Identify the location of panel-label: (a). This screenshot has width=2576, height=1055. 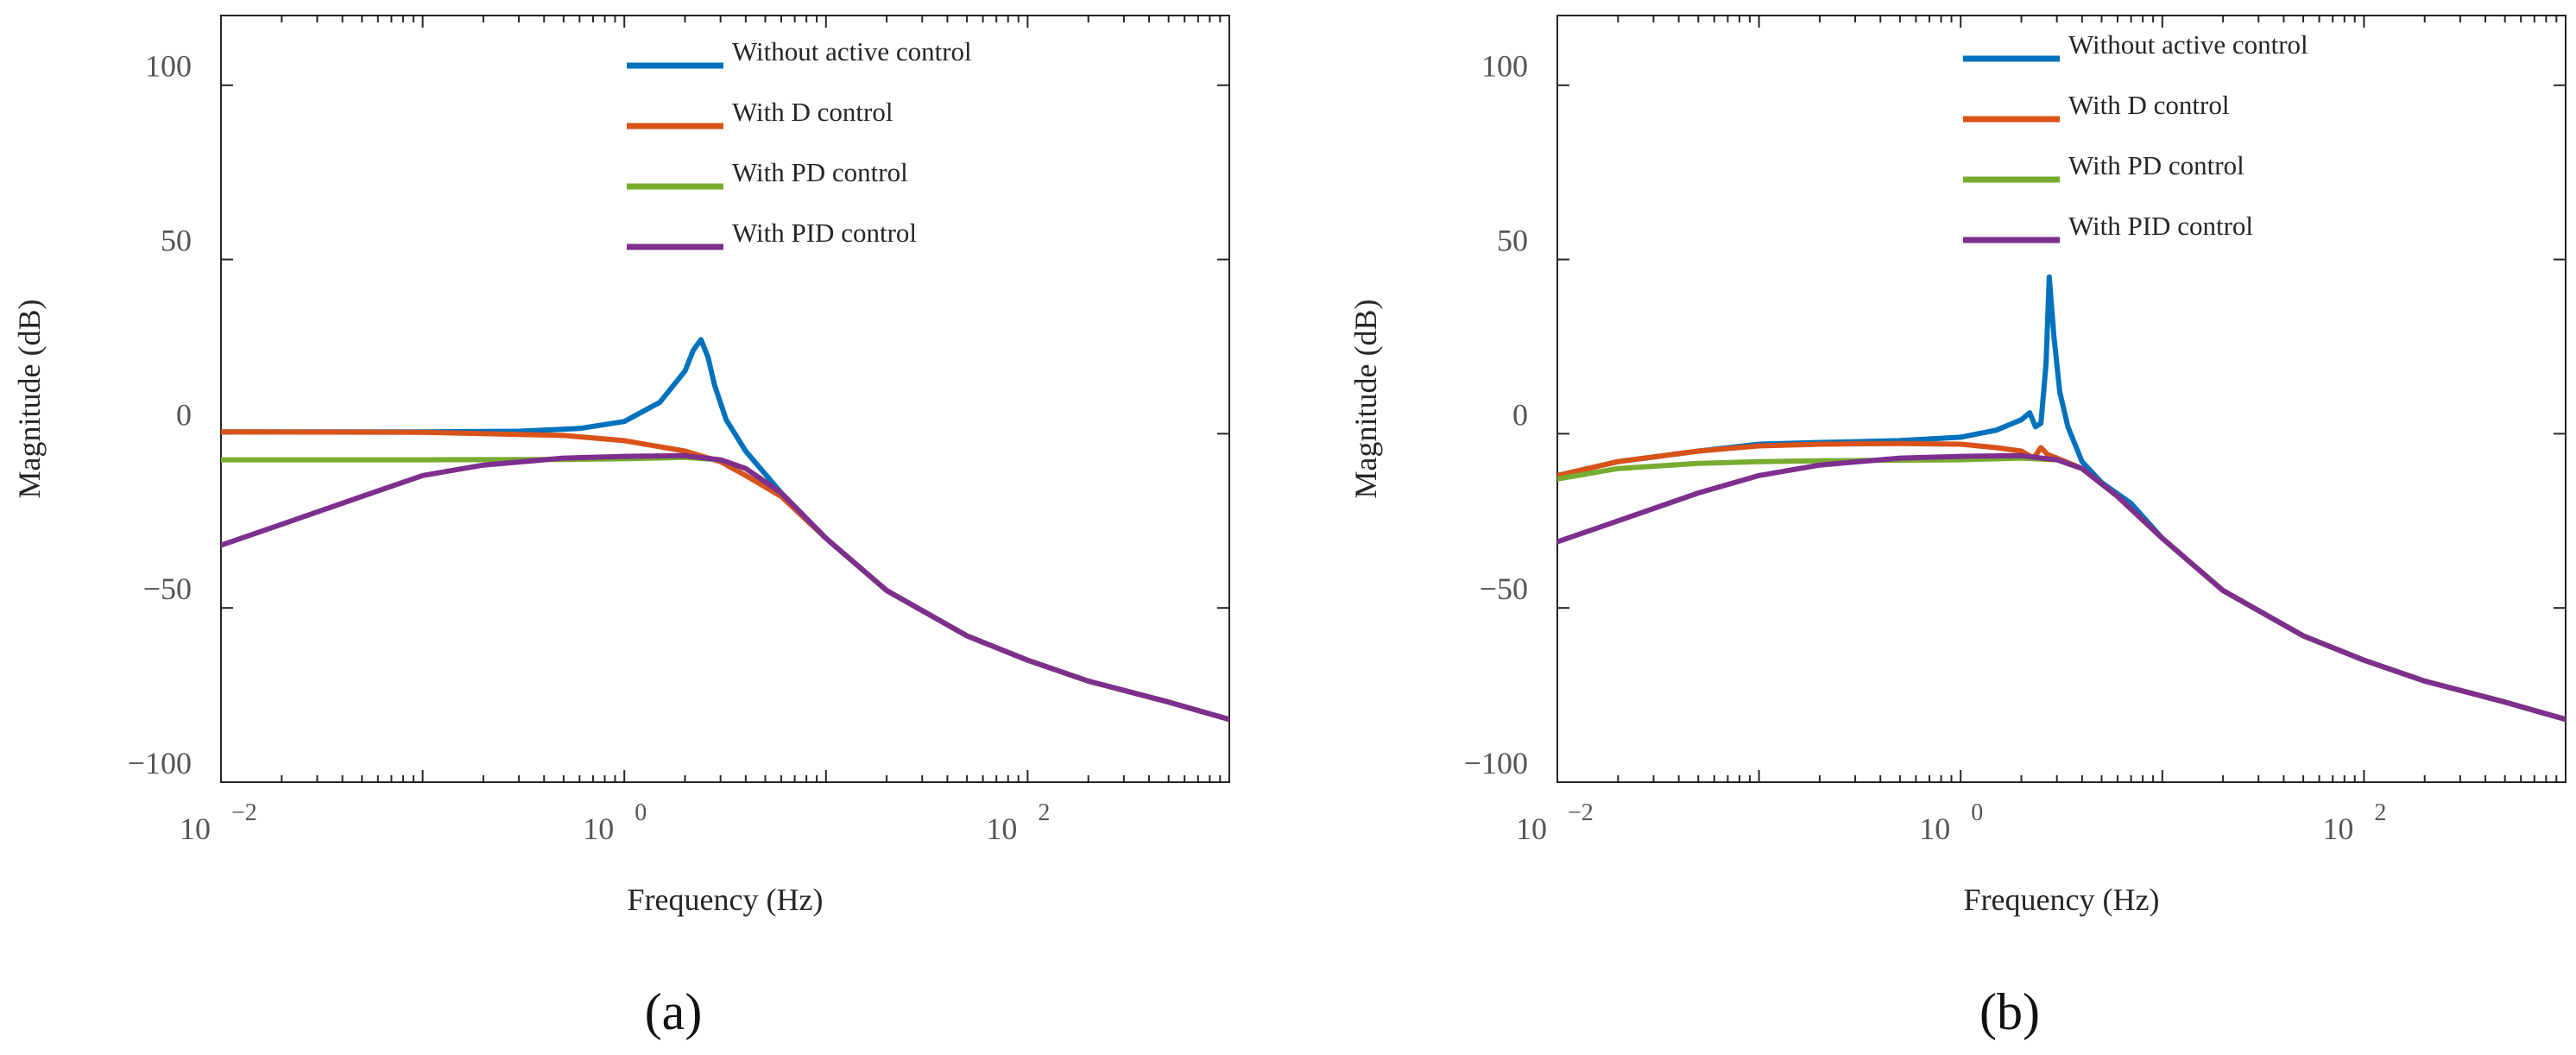
(674, 1012).